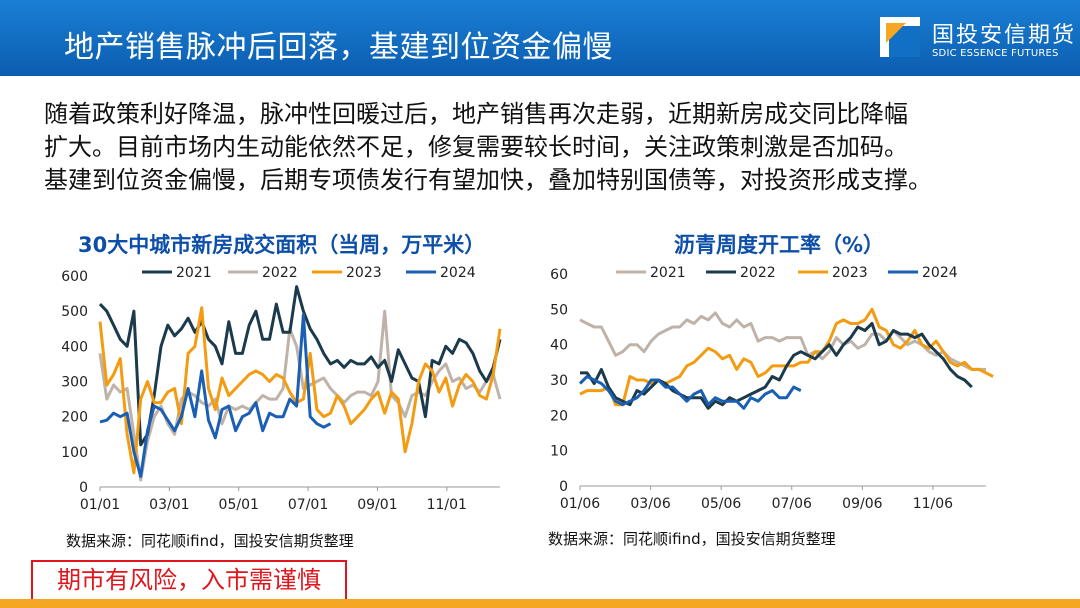 The width and height of the screenshot is (1080, 608). Describe the element at coordinates (559, 416) in the screenshot. I see `y-tick-label: 20` at that location.